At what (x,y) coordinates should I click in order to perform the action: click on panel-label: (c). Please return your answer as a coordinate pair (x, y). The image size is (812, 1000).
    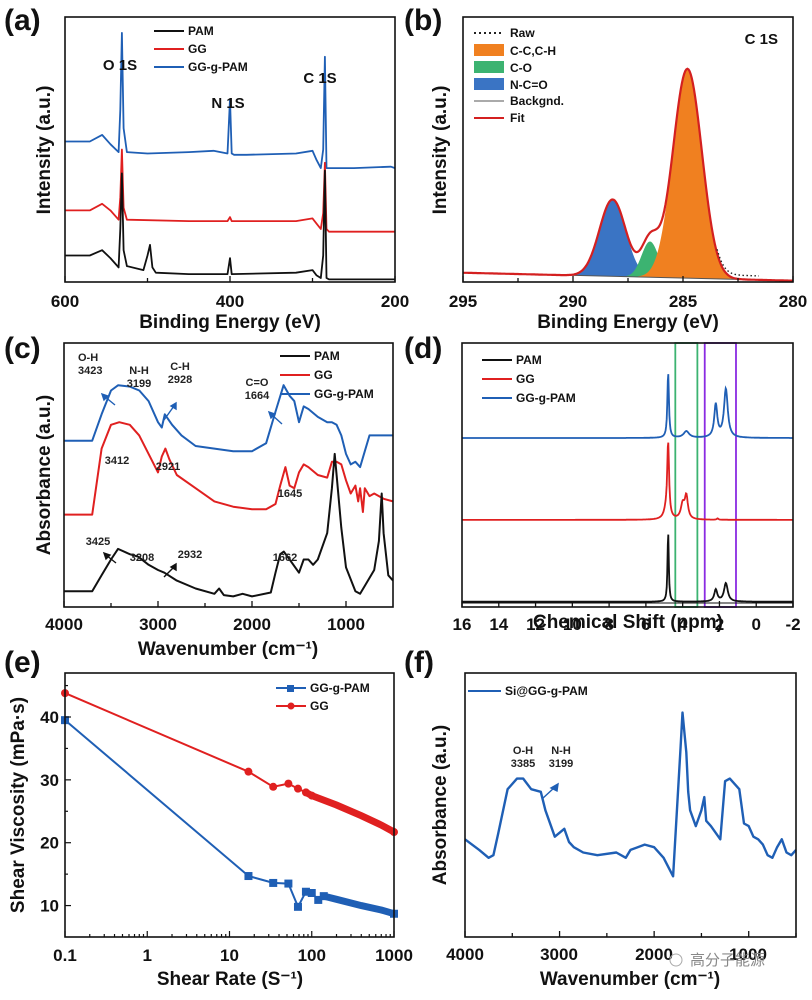
    Looking at the image, I should click on (22, 348).